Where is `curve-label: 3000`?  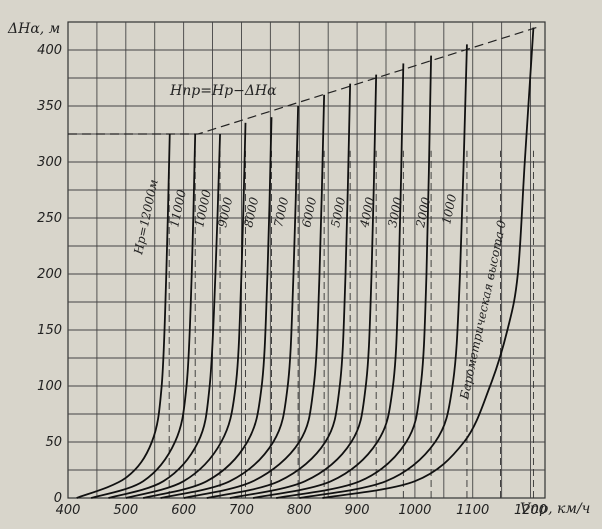
curve-label: 3000 is located at coordinates (395, 211).